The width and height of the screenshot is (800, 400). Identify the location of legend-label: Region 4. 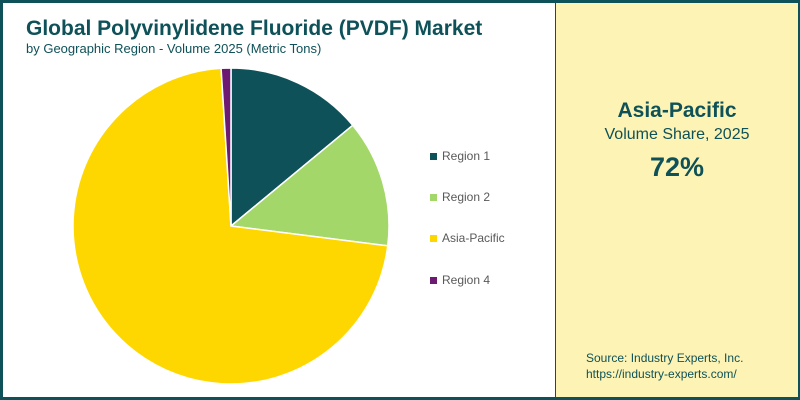
(466, 280).